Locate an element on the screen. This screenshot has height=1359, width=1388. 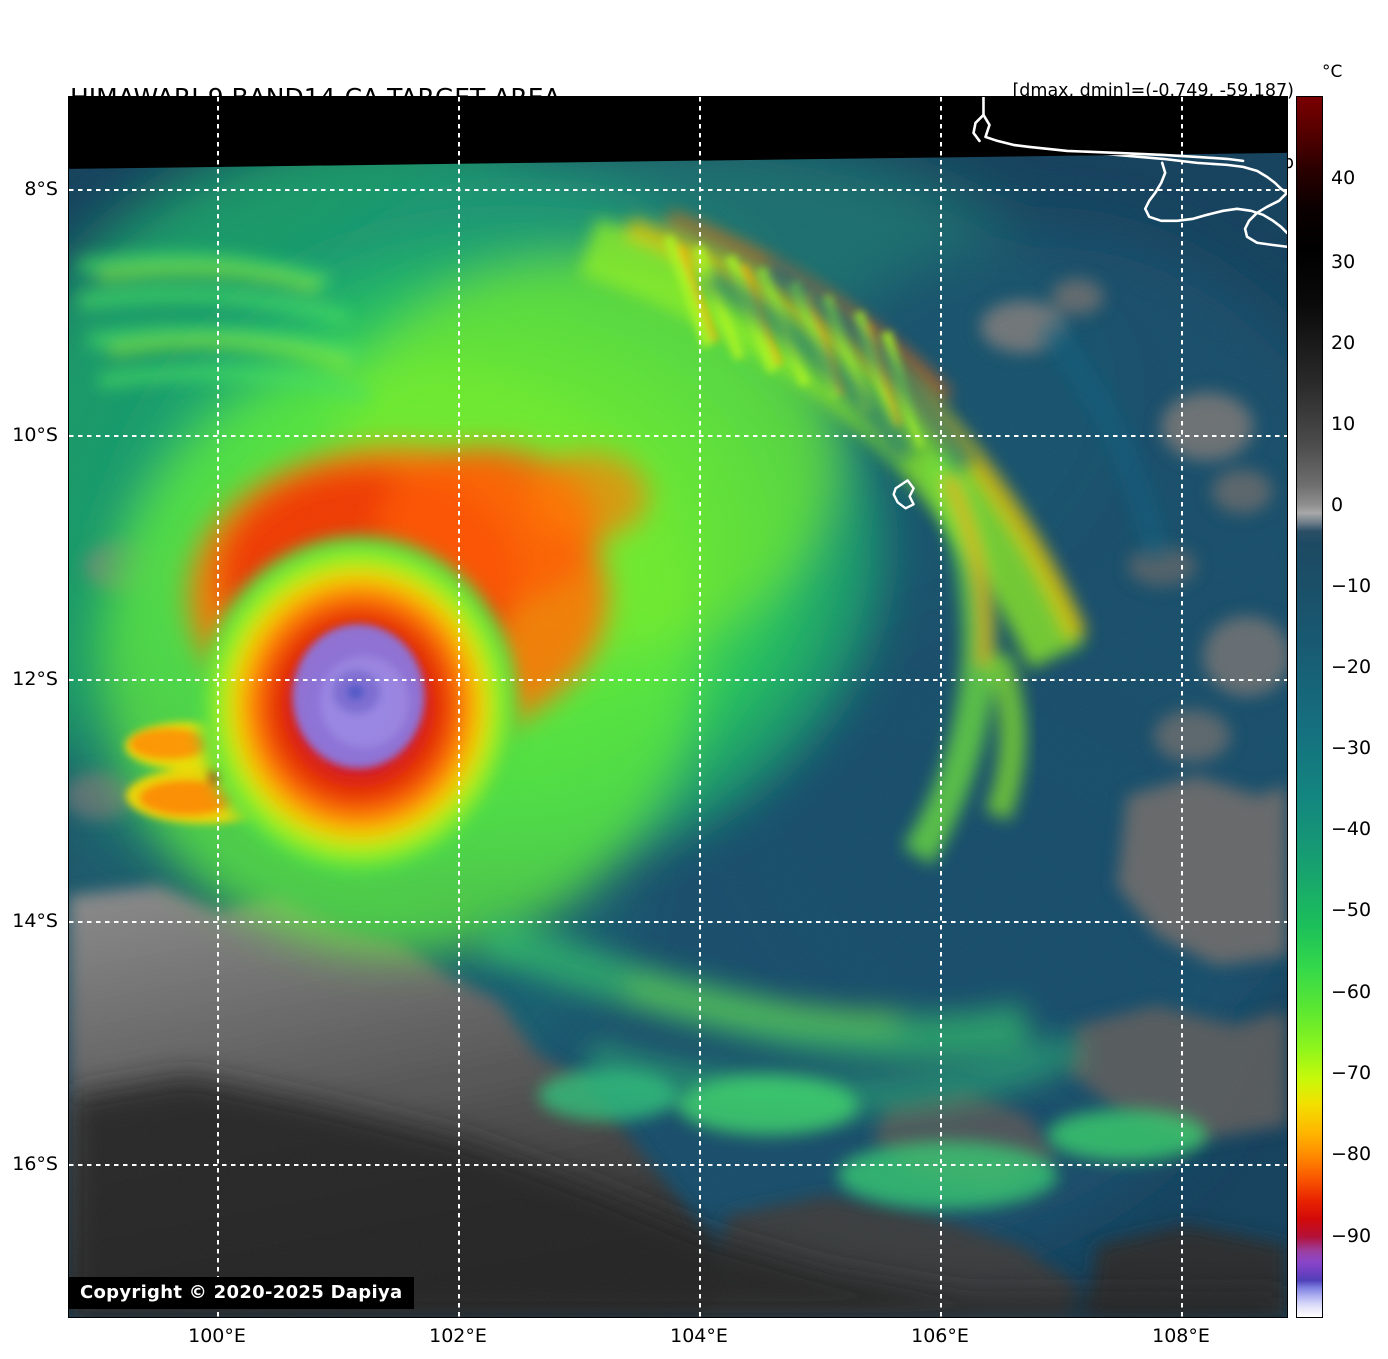
colorbar-tick-10: 10 is located at coordinates (1343, 424).